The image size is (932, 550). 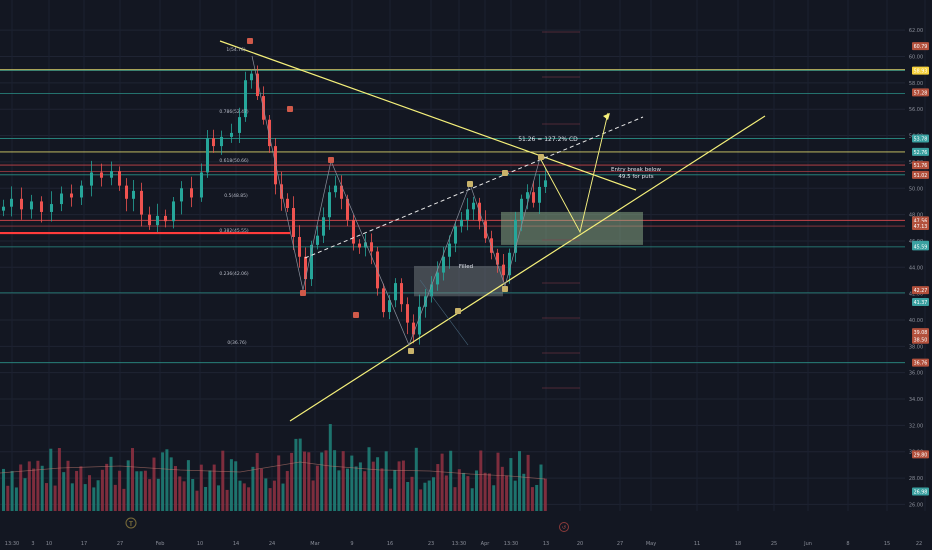 I want to click on price-badge-text: 38.50, so click(x=921, y=341).